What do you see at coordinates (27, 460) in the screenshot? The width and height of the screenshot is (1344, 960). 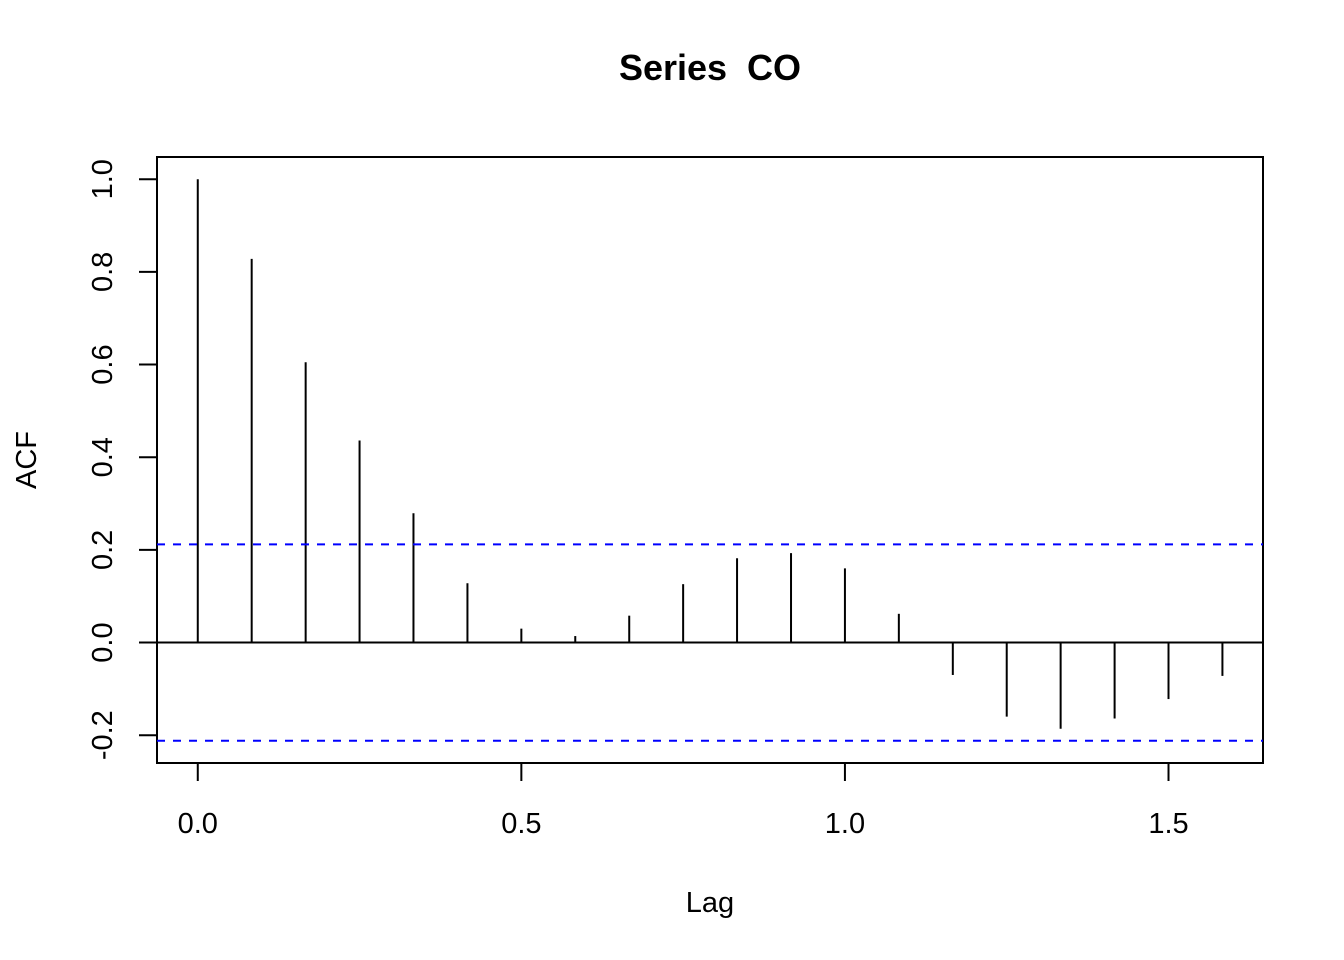 I see `y-axis-label: ACF` at bounding box center [27, 460].